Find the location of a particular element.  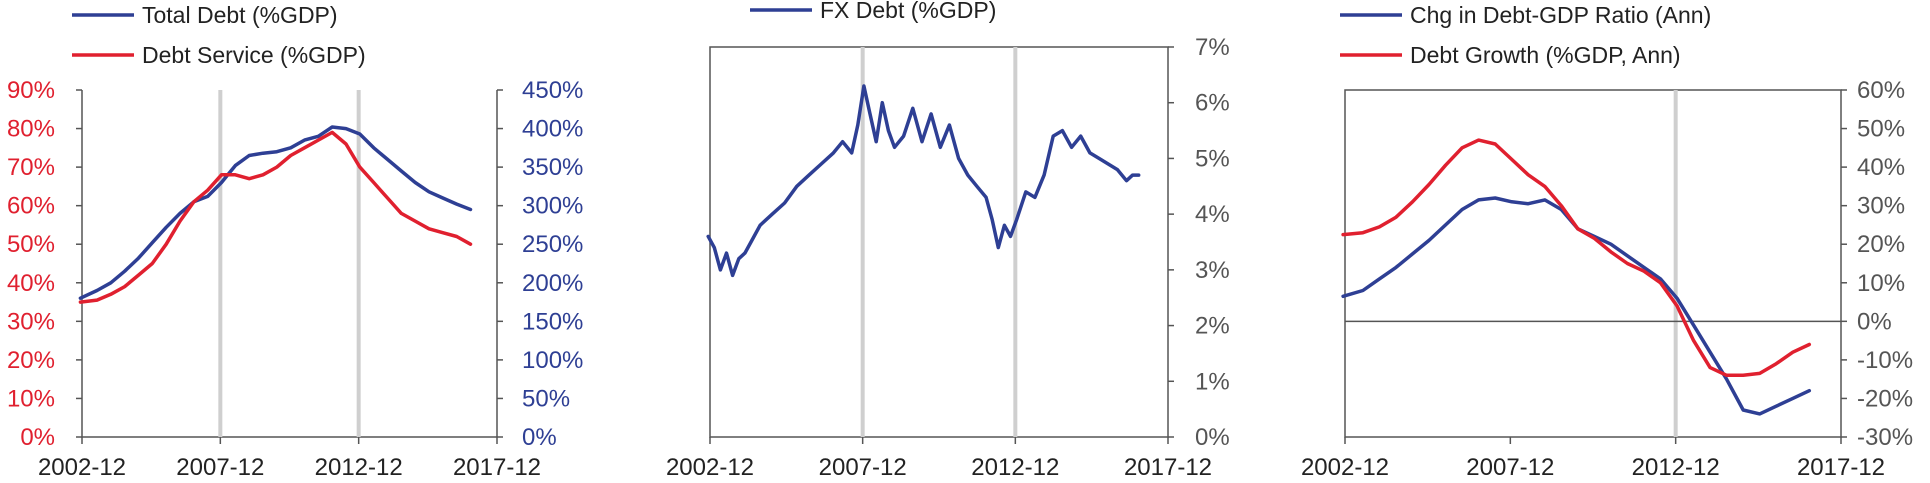

y-right-tick-label: 40% is located at coordinates (1881, 167).